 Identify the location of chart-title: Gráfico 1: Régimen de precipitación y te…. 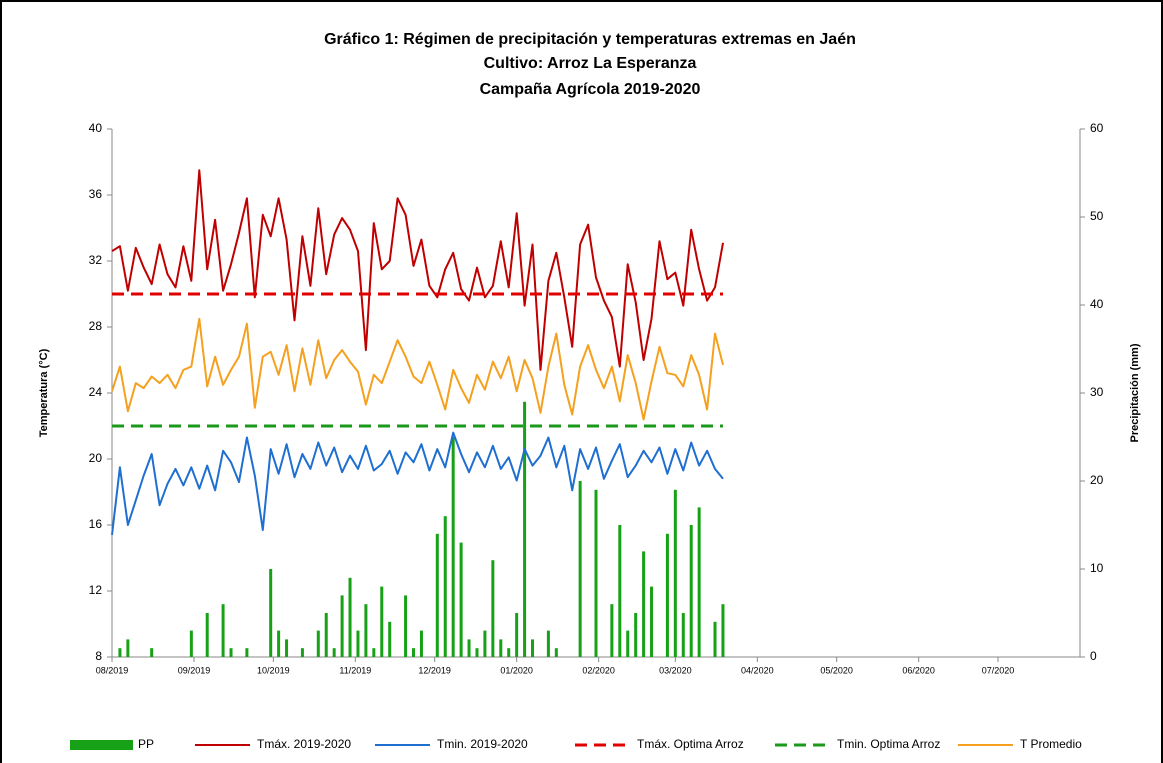
(590, 39).